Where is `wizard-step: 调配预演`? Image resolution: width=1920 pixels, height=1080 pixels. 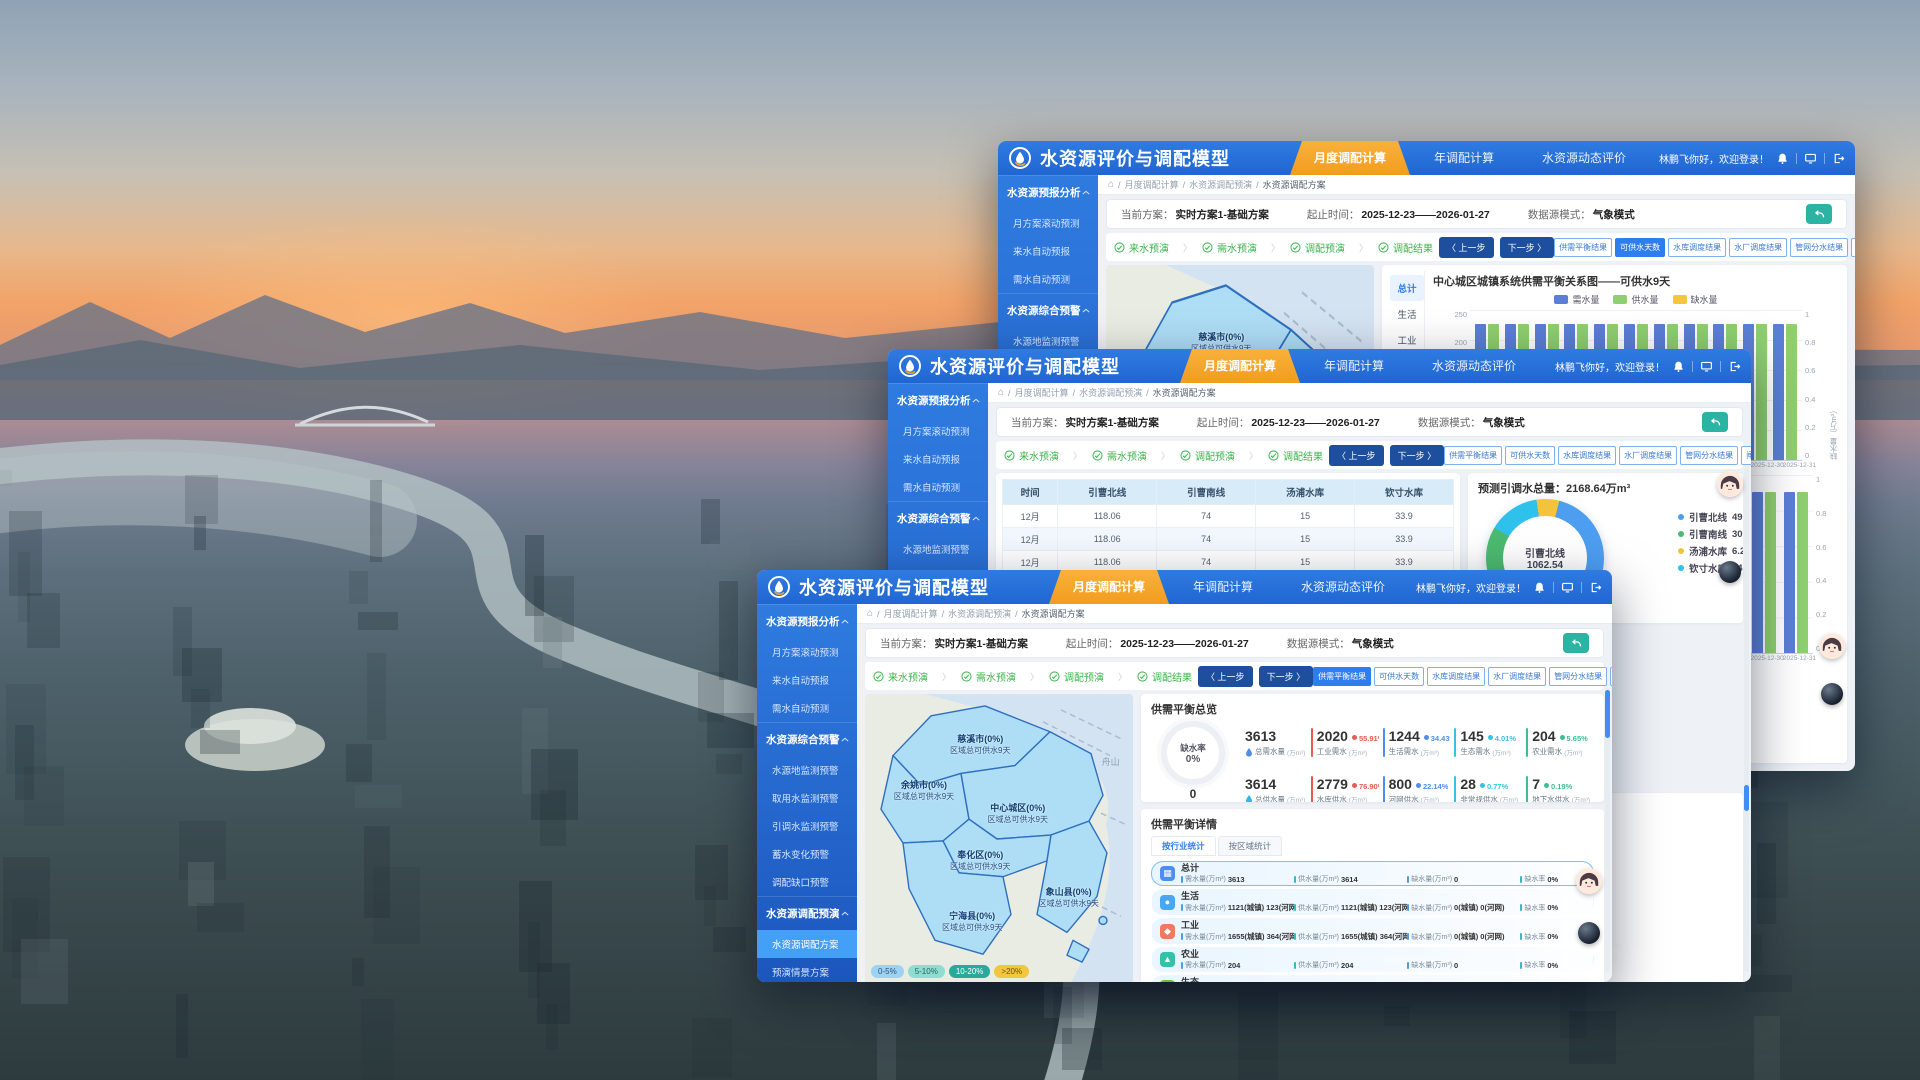 wizard-step: 调配预演 is located at coordinates (1093, 676).